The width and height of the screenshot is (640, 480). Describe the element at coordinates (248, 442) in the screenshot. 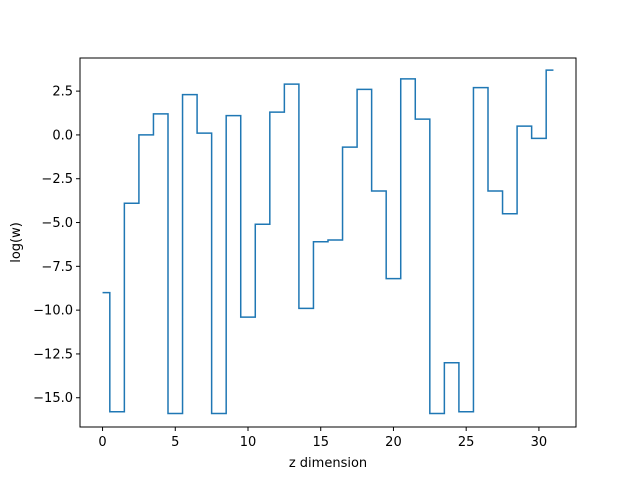

I see `x-tick-label: 10` at that location.